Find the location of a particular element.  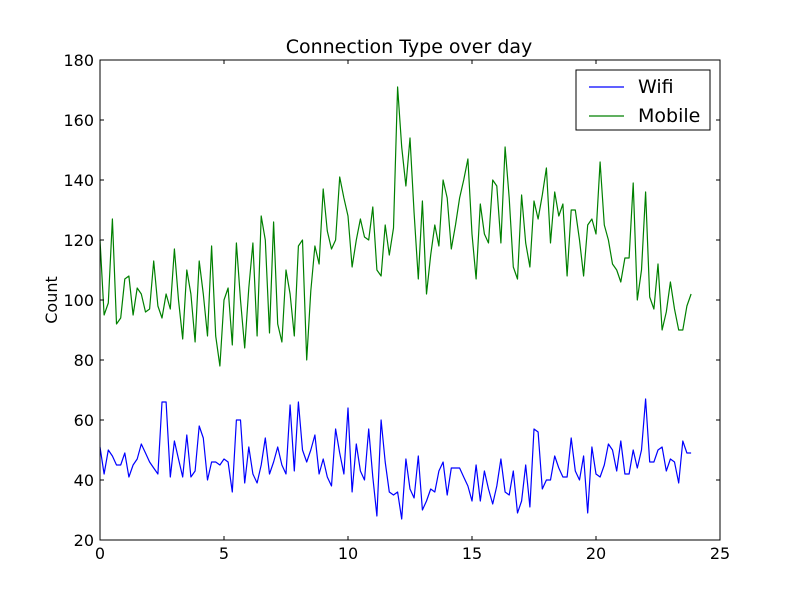

legend-label-mobile: Mobile is located at coordinates (669, 116).